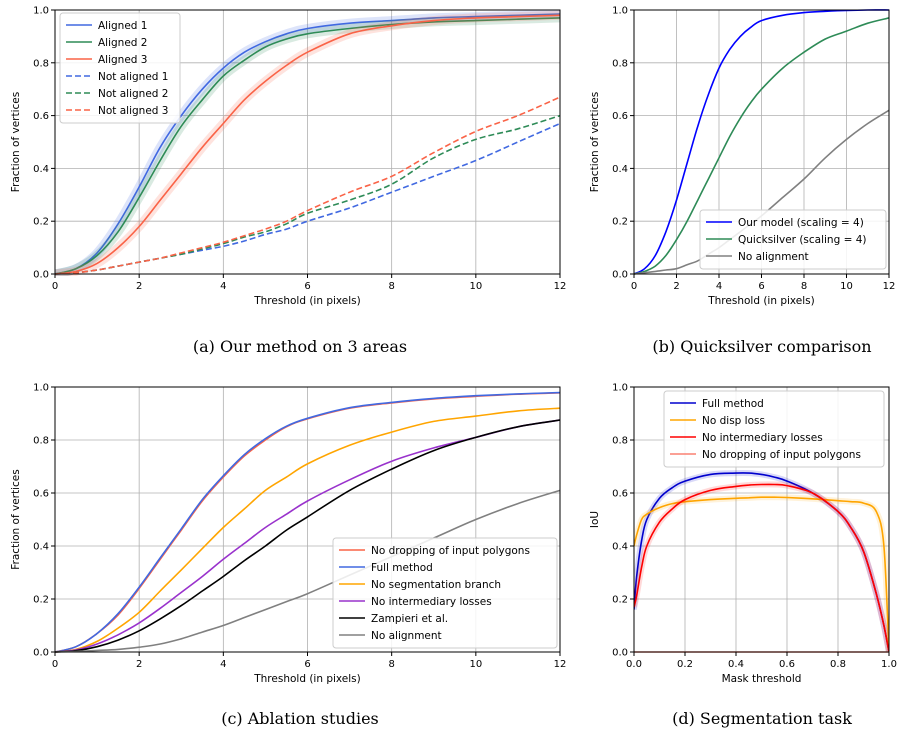 The image size is (899, 745). Describe the element at coordinates (409, 619) in the screenshot. I see `legend-label-4: Zampieri et al.` at that location.